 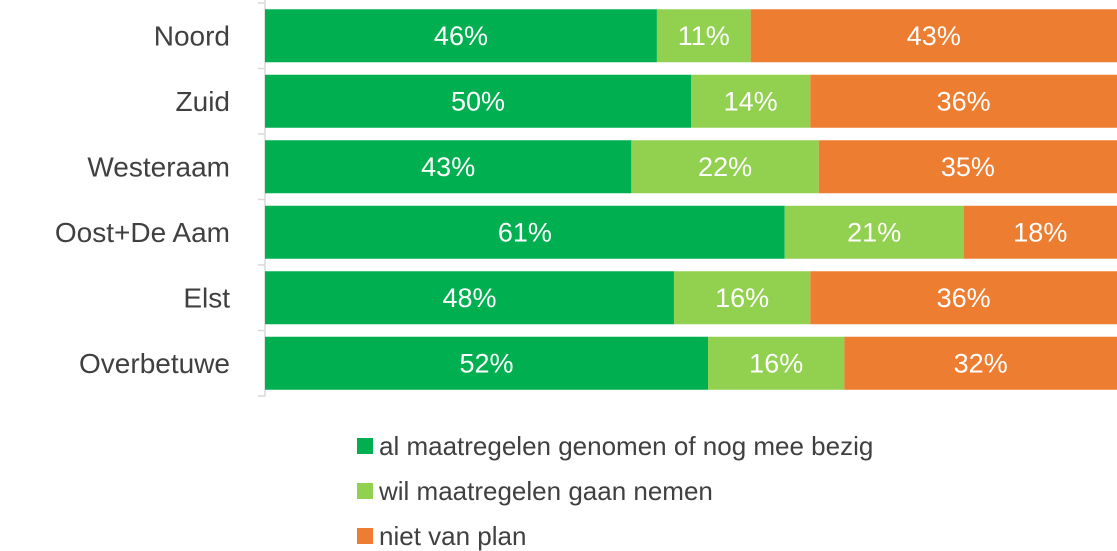 What do you see at coordinates (206, 297) in the screenshot?
I see `category-label: Elst` at bounding box center [206, 297].